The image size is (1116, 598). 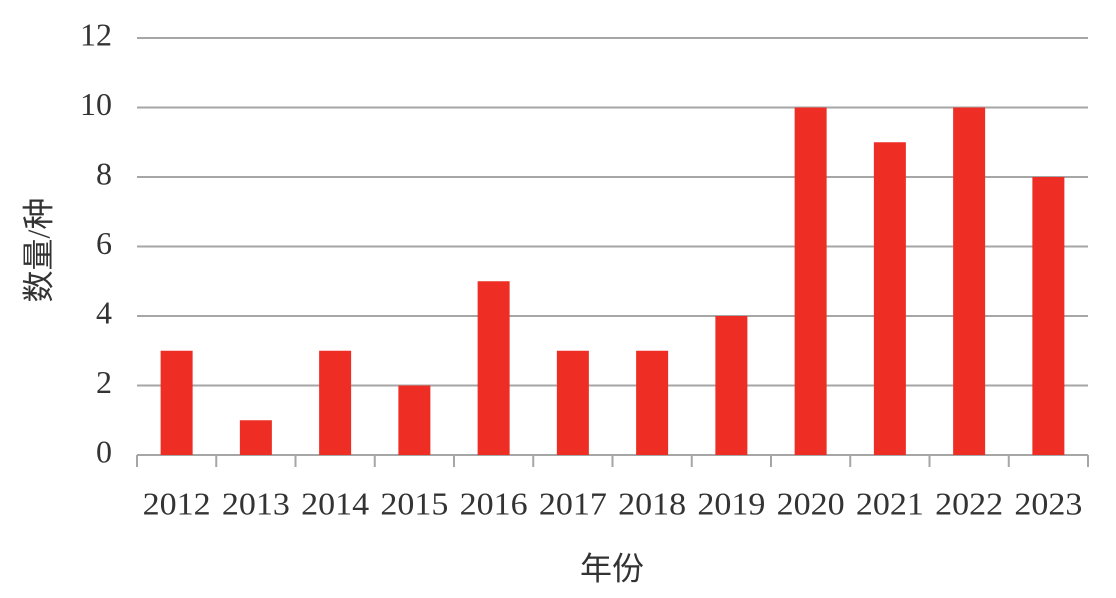 I want to click on x-tick-label: 2018, so click(x=652, y=503).